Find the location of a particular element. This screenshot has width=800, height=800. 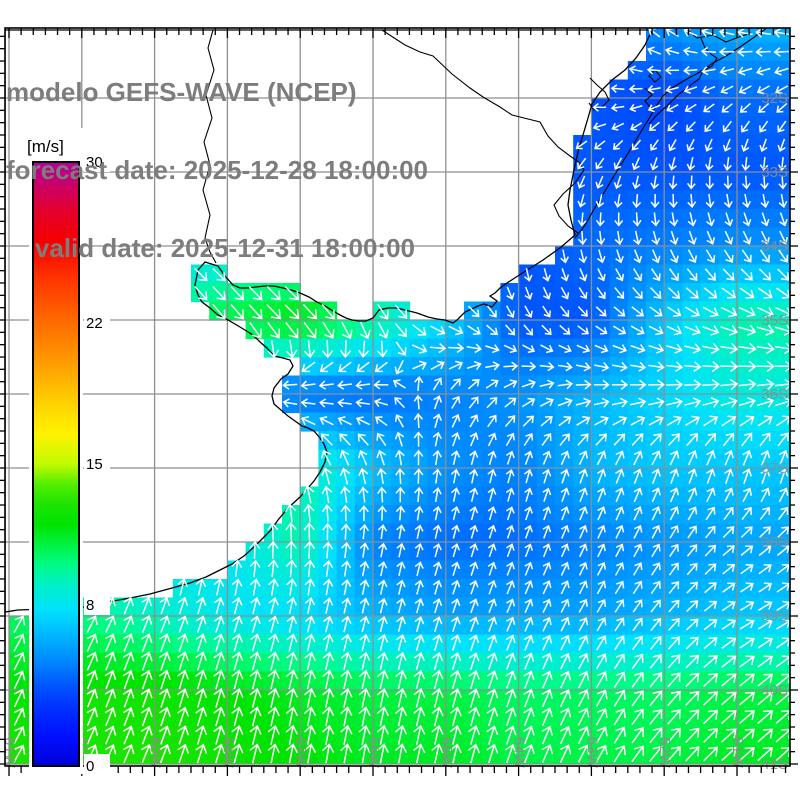

colorbar-tick-label: 0 is located at coordinates (90, 766).